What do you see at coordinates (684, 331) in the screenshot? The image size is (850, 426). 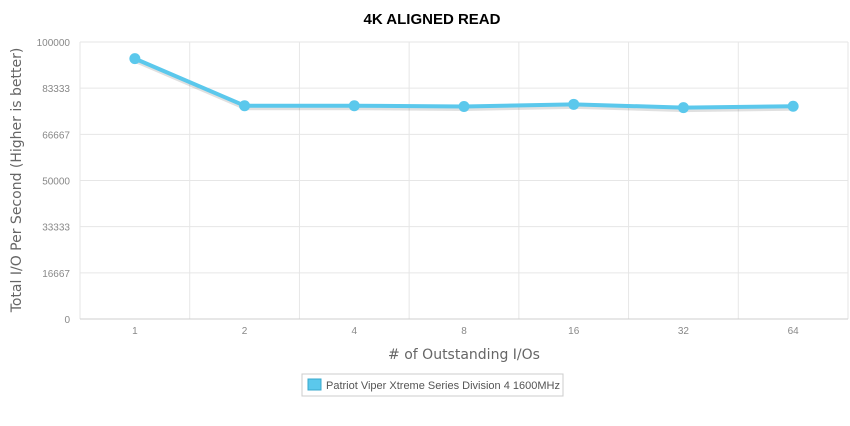 I see `x-tick-label: 32` at bounding box center [684, 331].